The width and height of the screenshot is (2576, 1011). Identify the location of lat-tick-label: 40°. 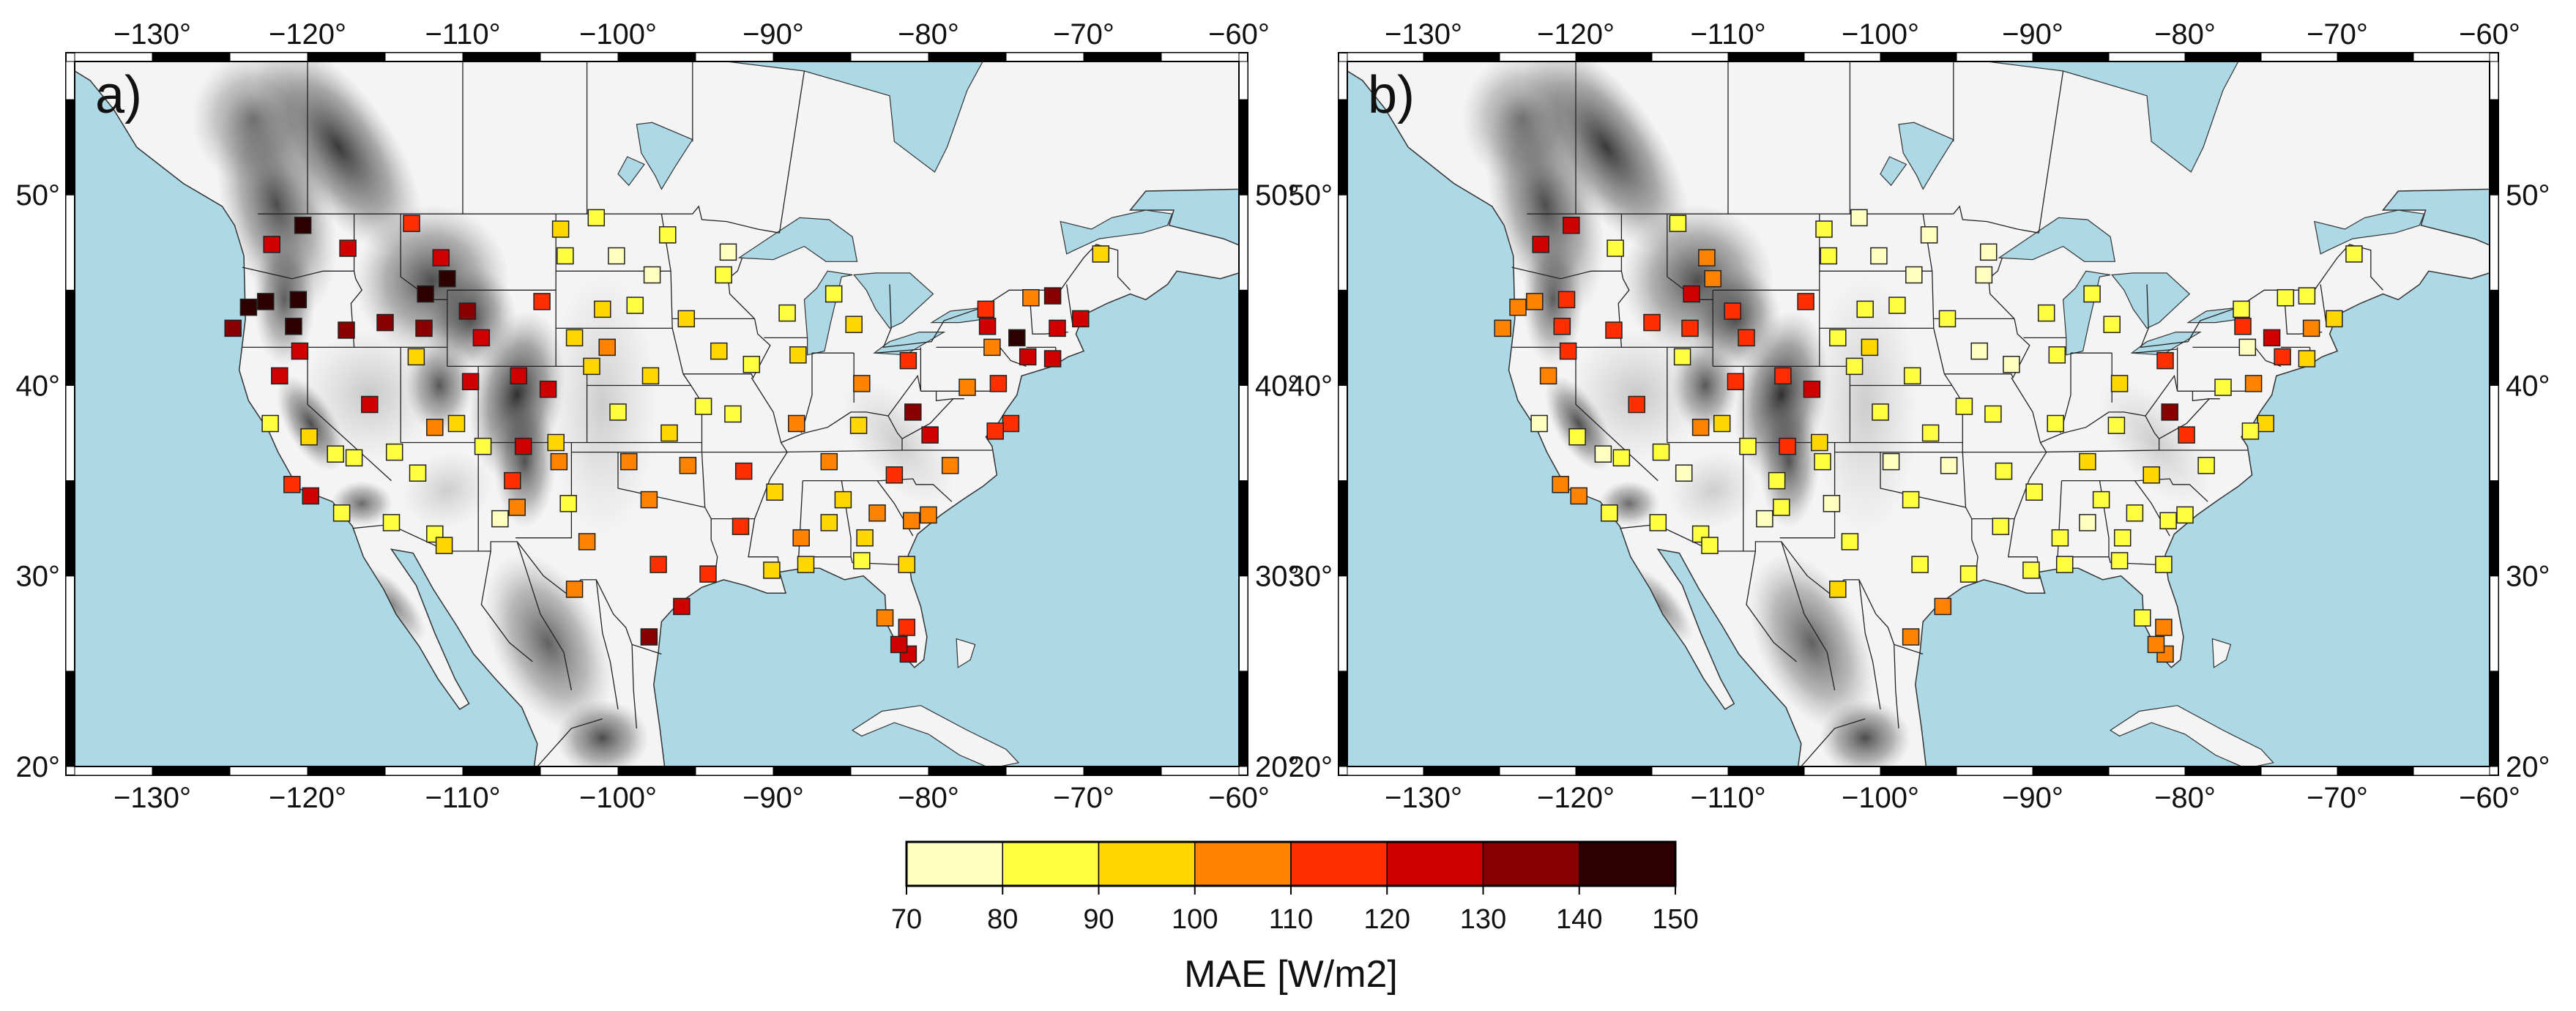
(38, 386).